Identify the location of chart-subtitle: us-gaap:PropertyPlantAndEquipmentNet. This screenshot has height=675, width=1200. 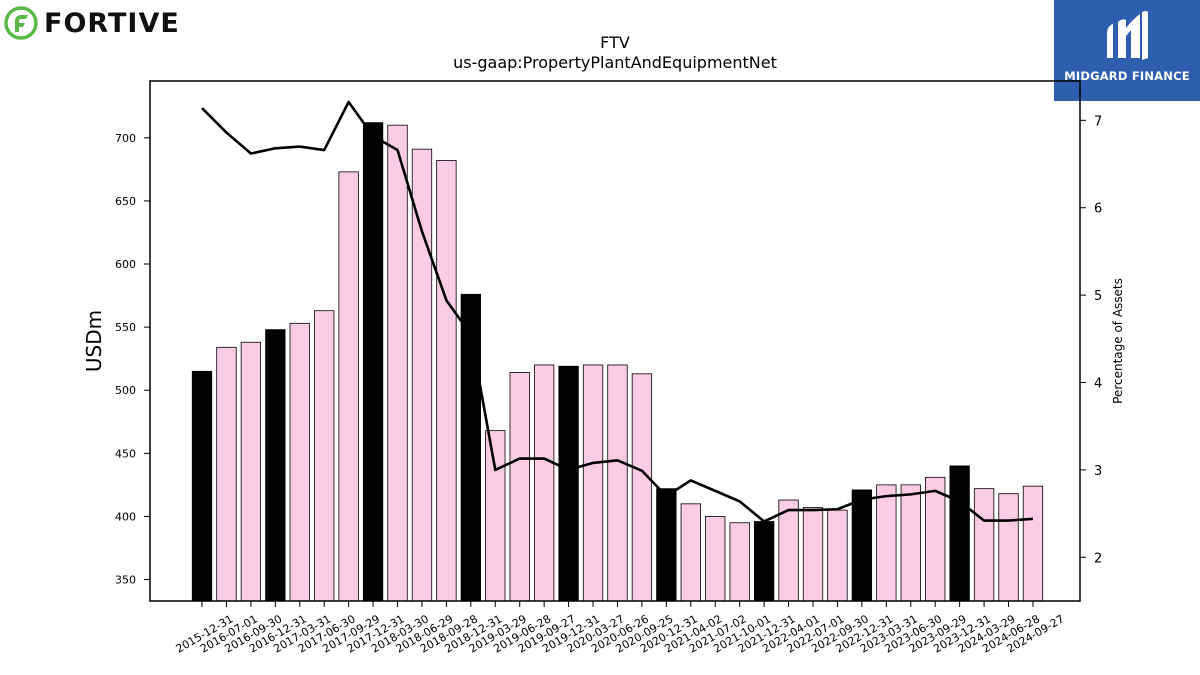
(615, 62).